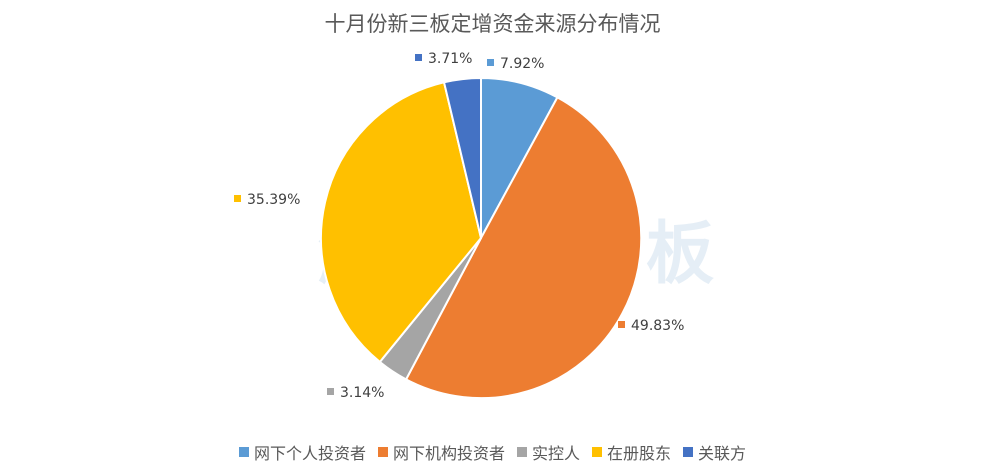  I want to click on legend-item-3: 实控人, so click(548, 452).